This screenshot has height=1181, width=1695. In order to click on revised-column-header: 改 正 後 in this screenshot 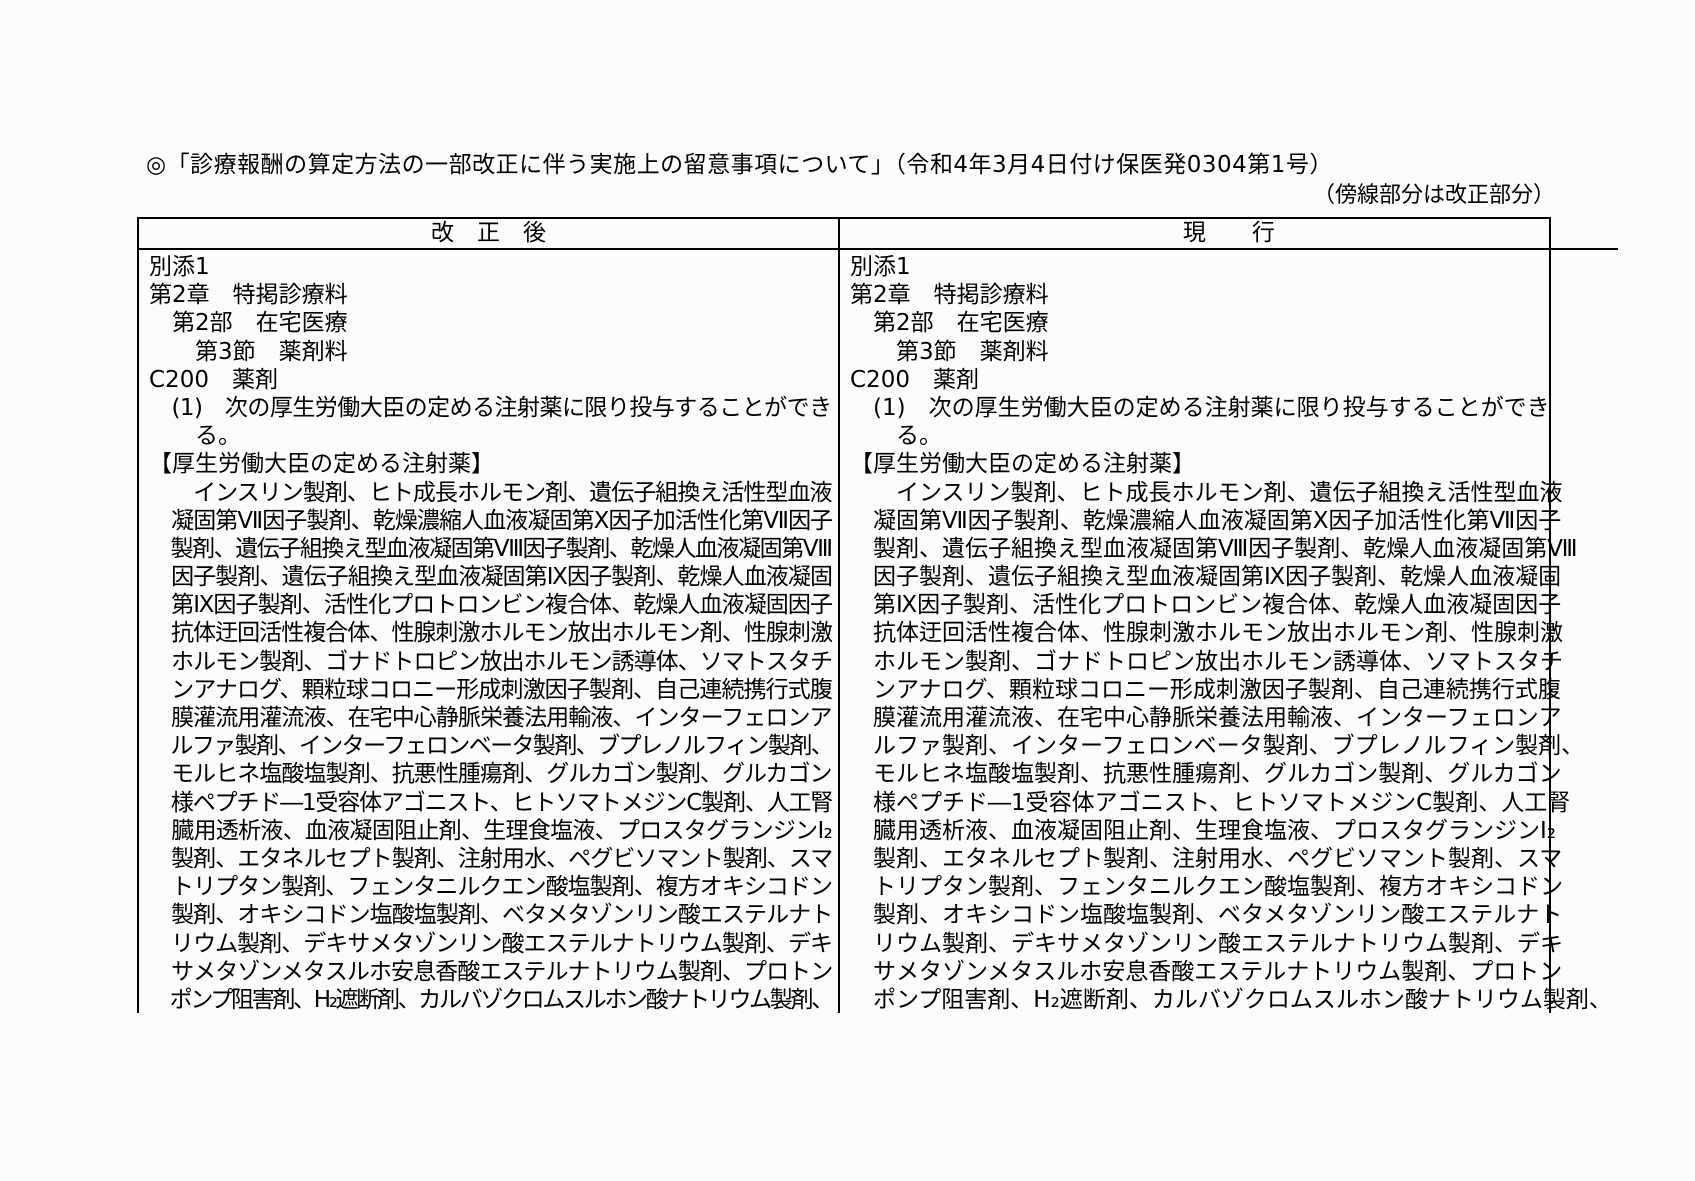, I will do `click(488, 234)`.